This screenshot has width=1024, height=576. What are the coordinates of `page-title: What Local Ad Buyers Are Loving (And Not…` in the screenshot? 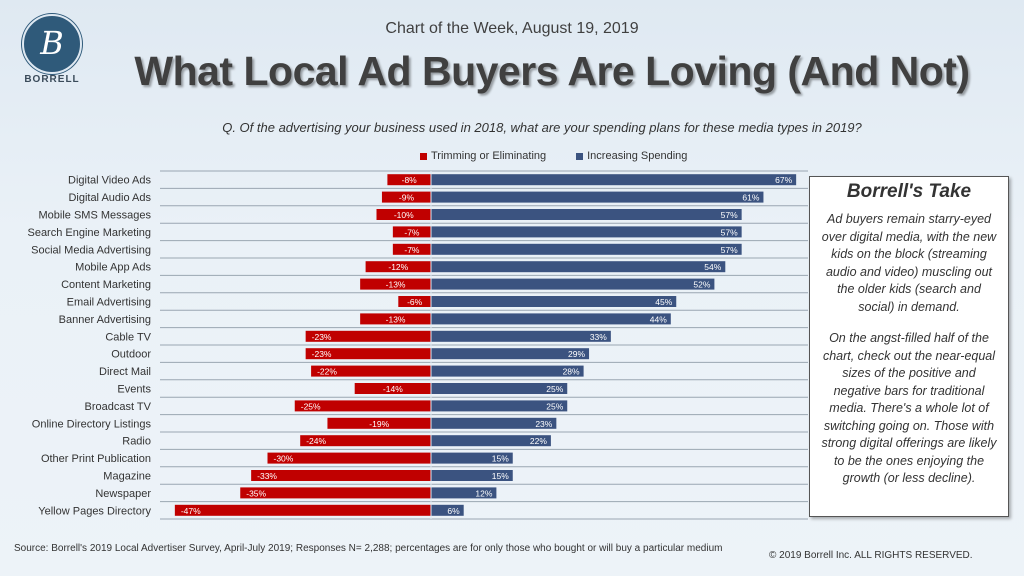 It's located at (552, 71).